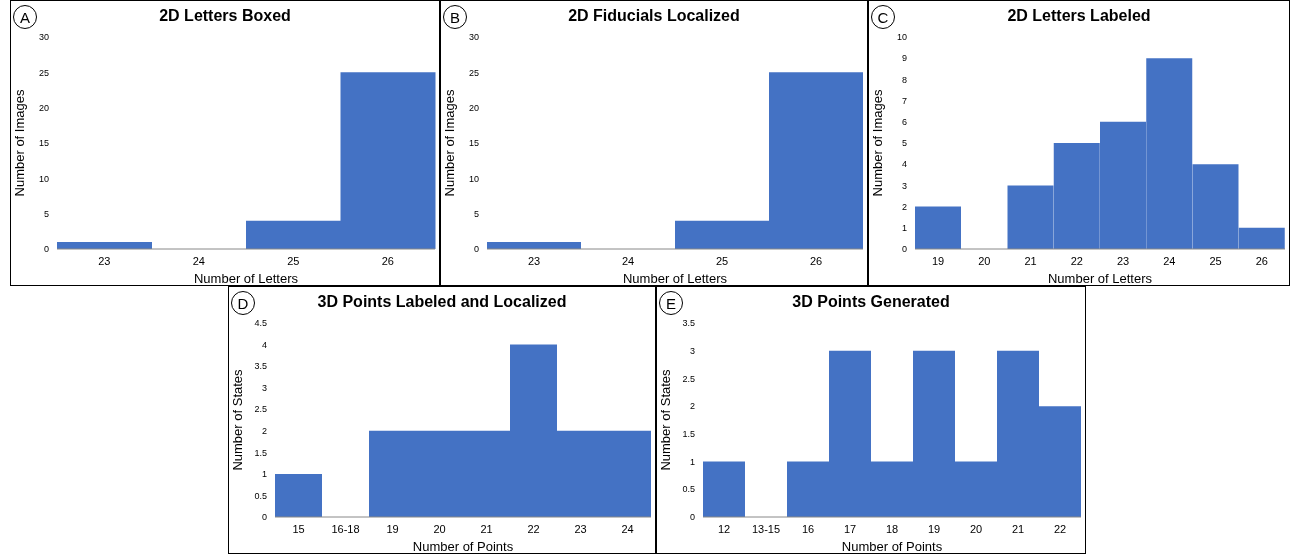 The image size is (1292, 556). What do you see at coordinates (654, 15) in the screenshot?
I see `chart-title: 2D Fiducials Localized` at bounding box center [654, 15].